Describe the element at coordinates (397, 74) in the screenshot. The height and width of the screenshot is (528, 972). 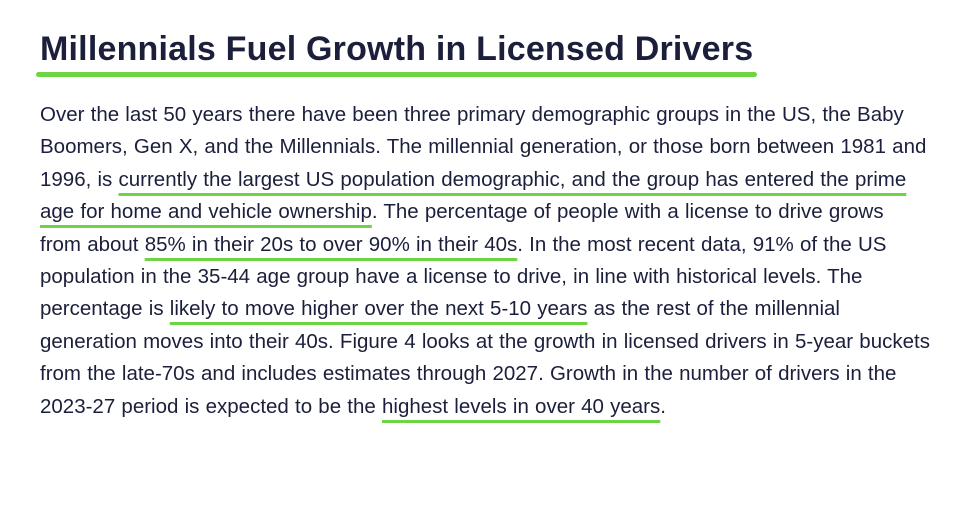
I see `title-underline` at that location.